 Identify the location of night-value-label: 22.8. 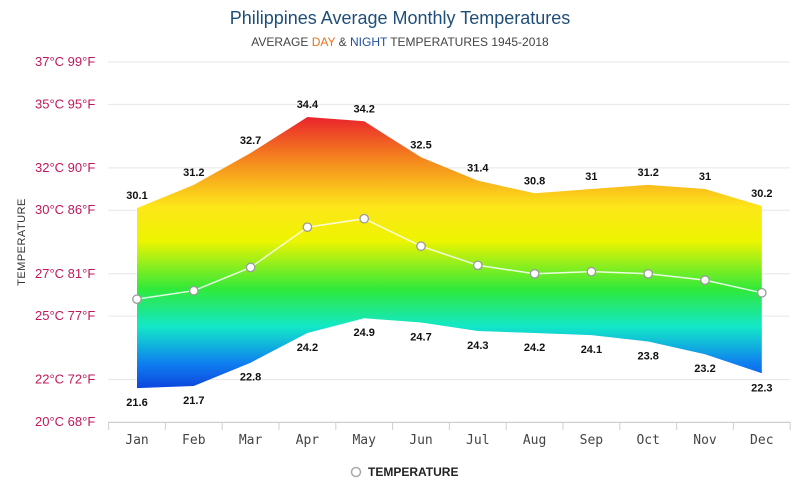
(250, 378).